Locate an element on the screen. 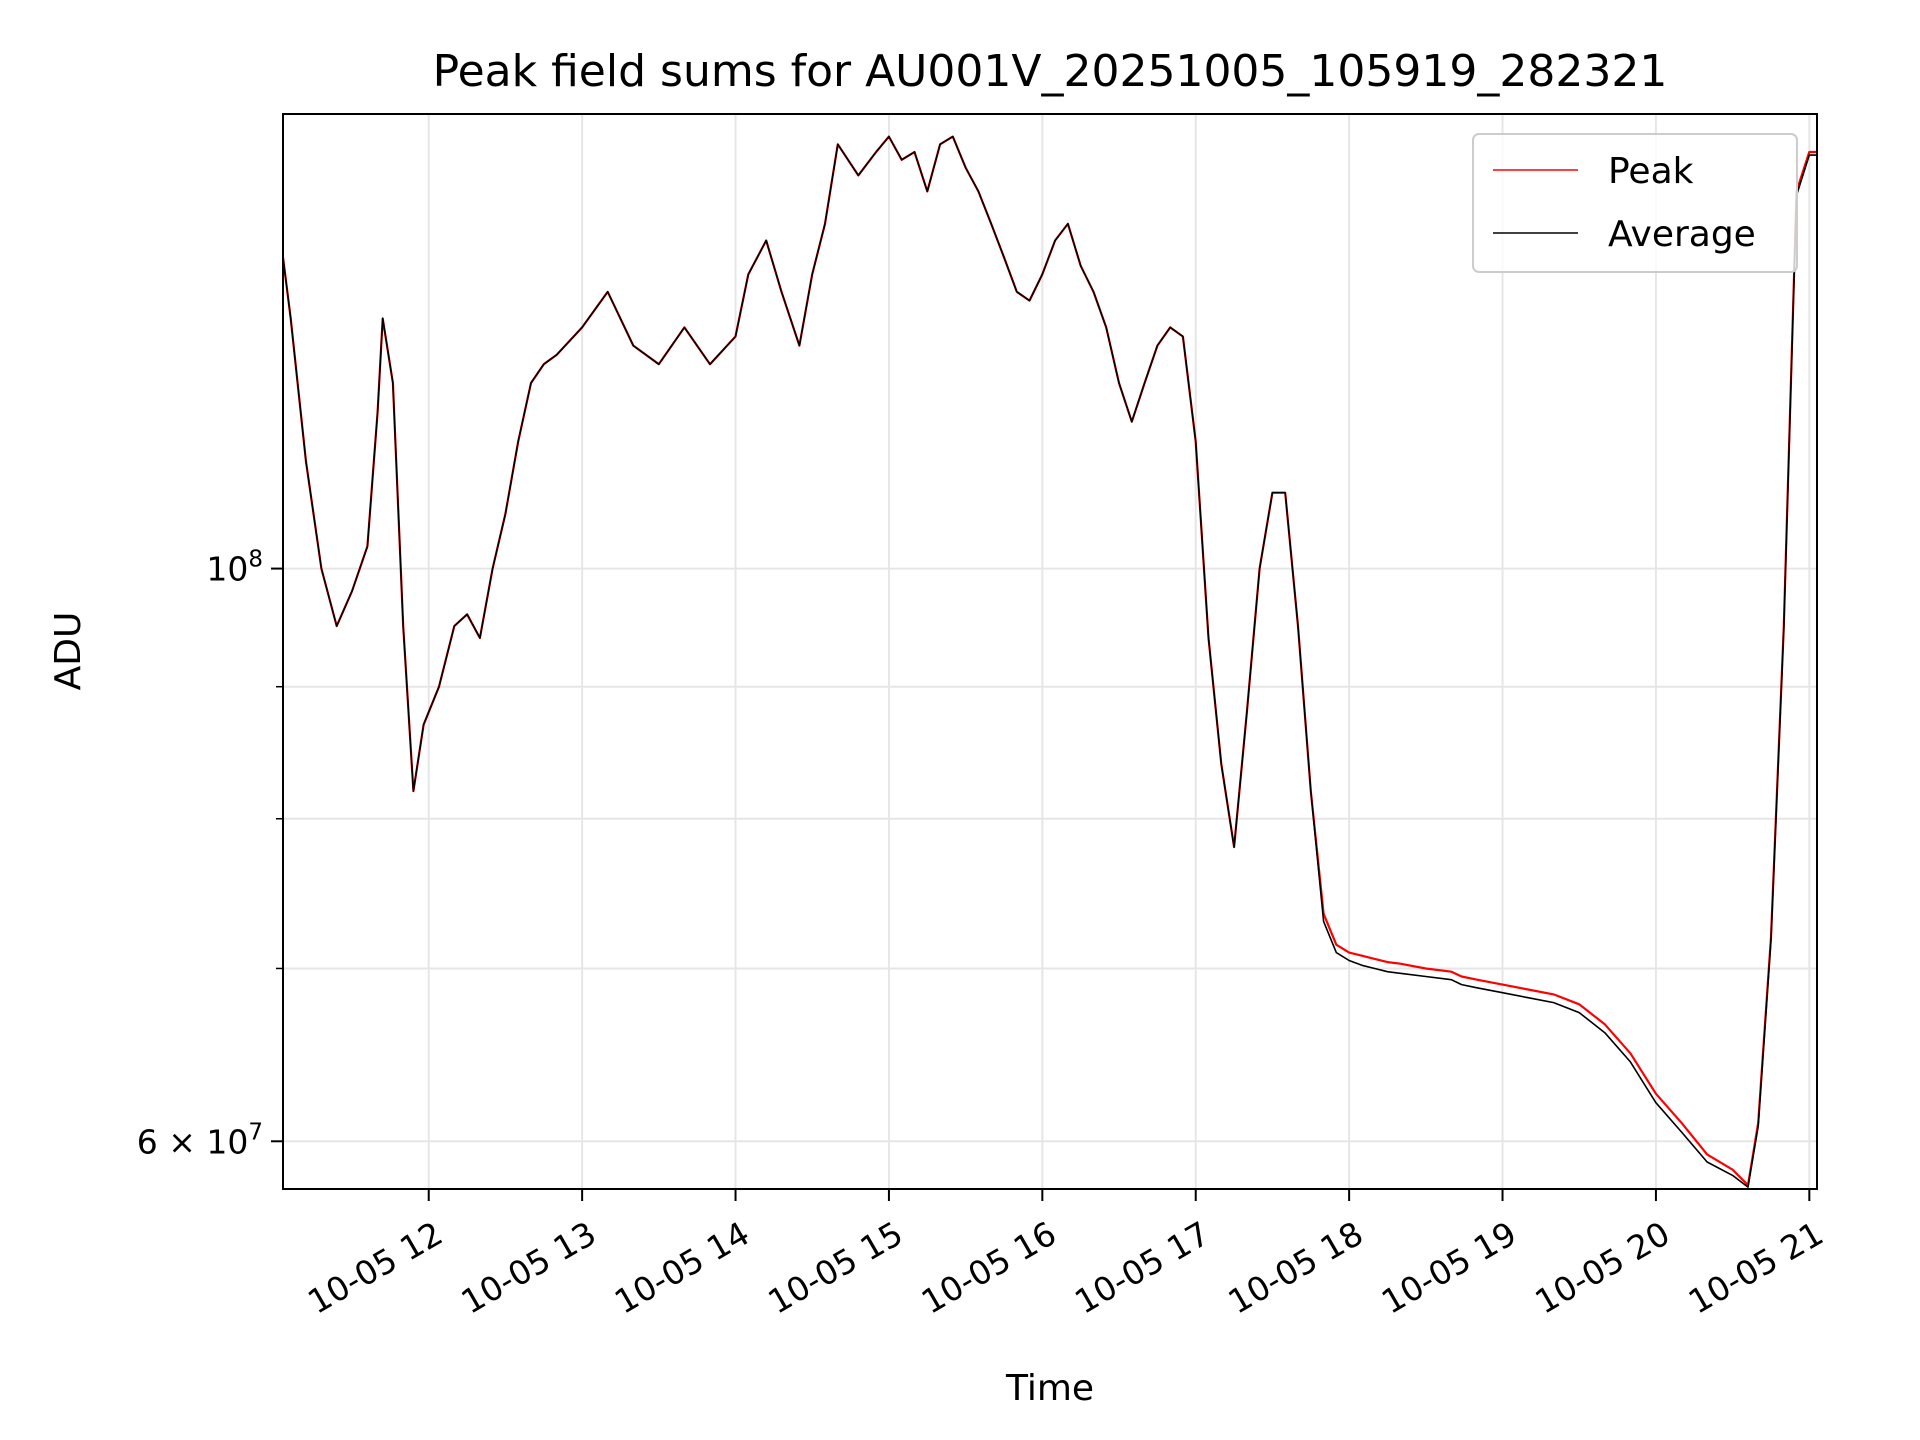  x-axis-label: Time is located at coordinates (1049, 1388).